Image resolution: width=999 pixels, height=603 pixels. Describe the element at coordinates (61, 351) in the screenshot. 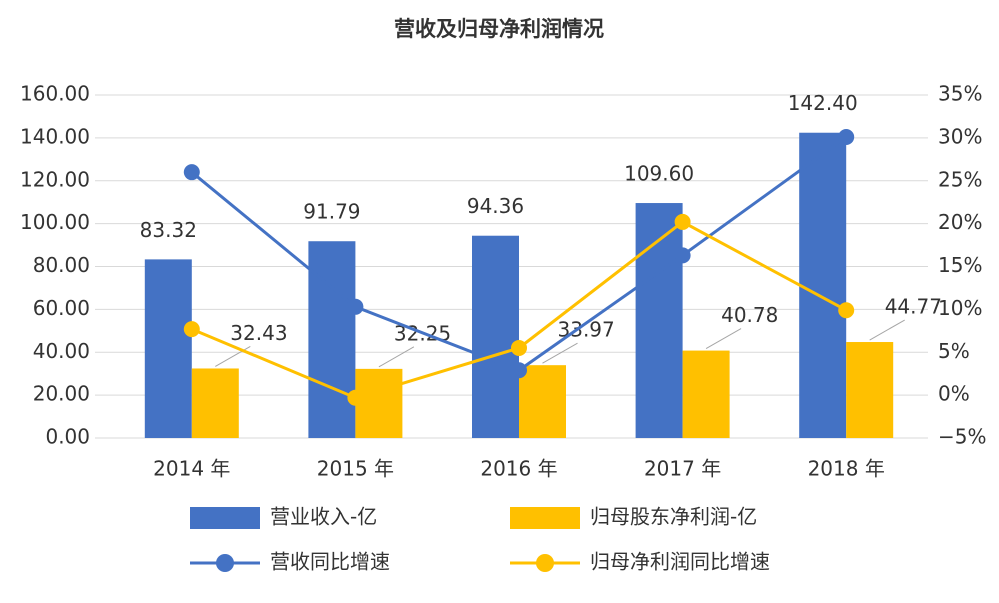

I see `y-tick-label: 40.00` at that location.